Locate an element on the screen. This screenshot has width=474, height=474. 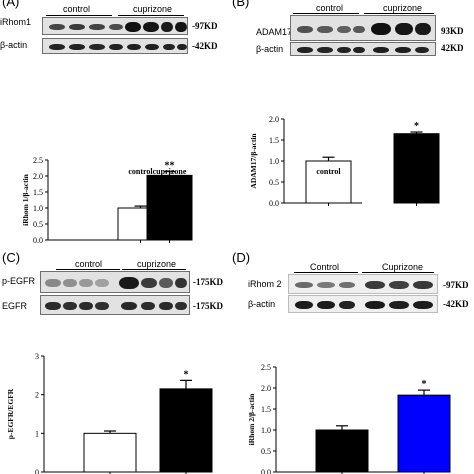
panel-letter-b: (B) is located at coordinates (241, 4).